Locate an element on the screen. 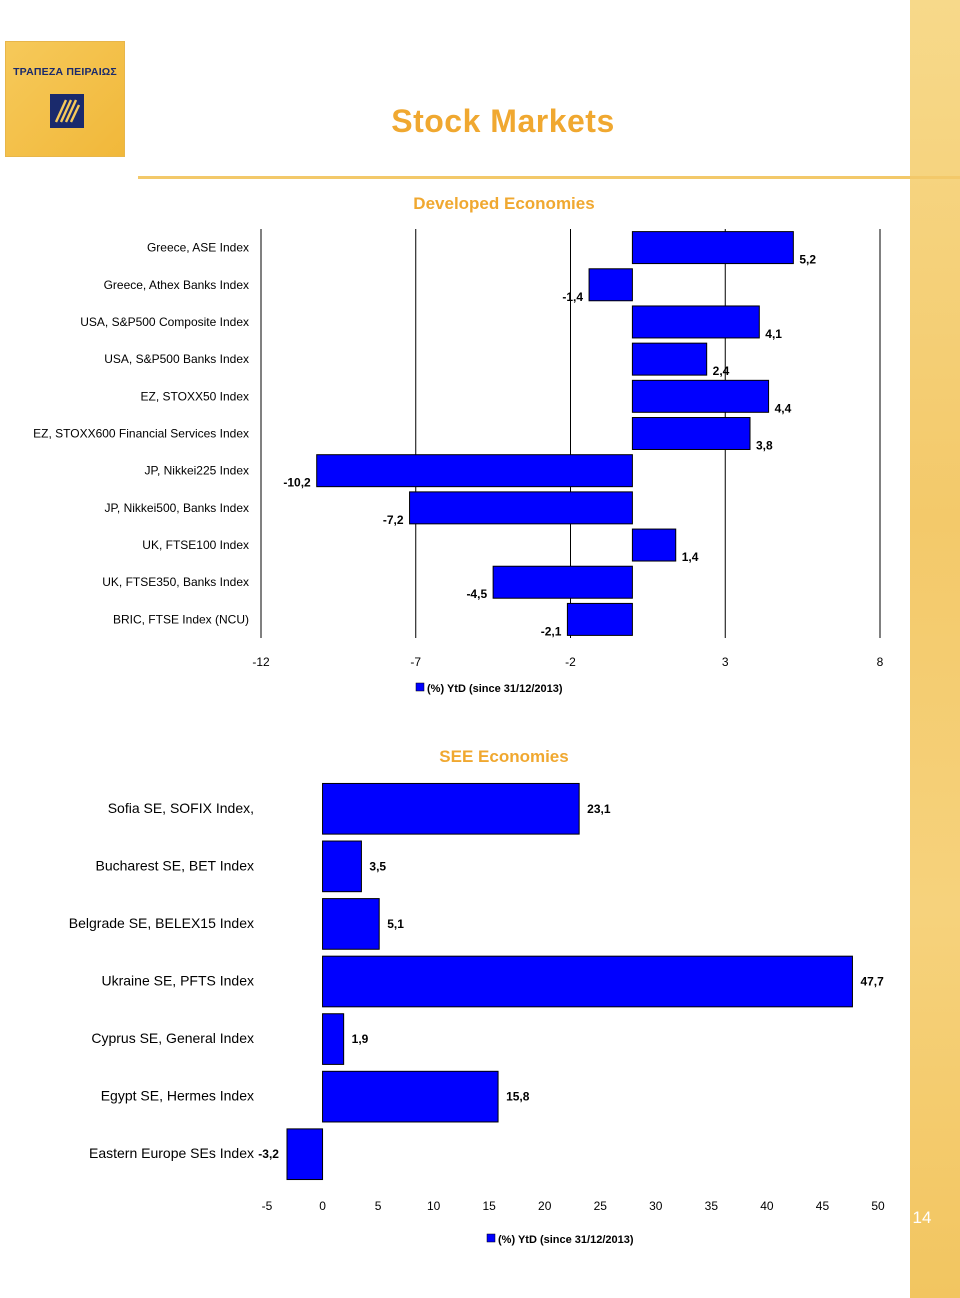  category-label: Cyprus SE, General Index is located at coordinates (172, 1038).